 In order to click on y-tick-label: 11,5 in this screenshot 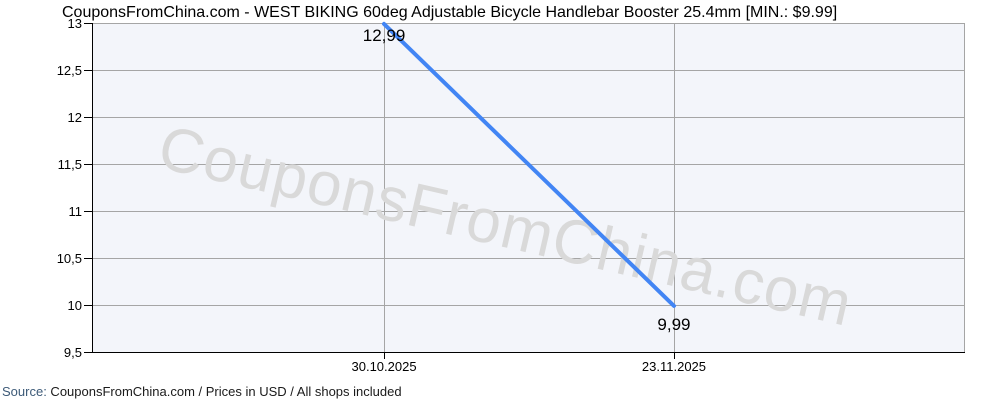, I will do `click(69, 164)`.